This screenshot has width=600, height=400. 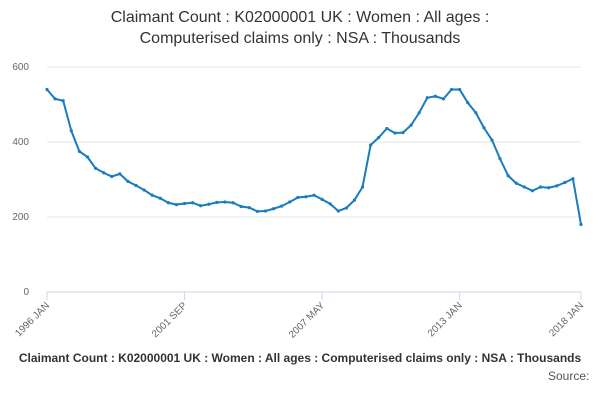 I want to click on y-tick-label: 400, so click(x=20, y=142).